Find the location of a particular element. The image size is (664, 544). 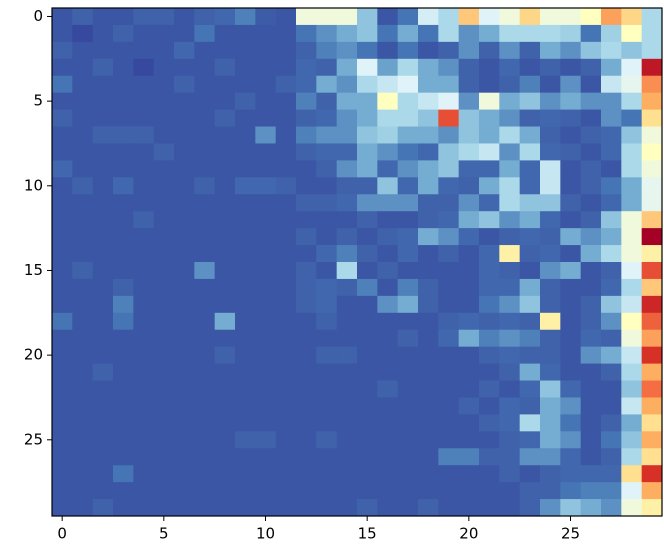

x-tick-label: 15 is located at coordinates (367, 533).